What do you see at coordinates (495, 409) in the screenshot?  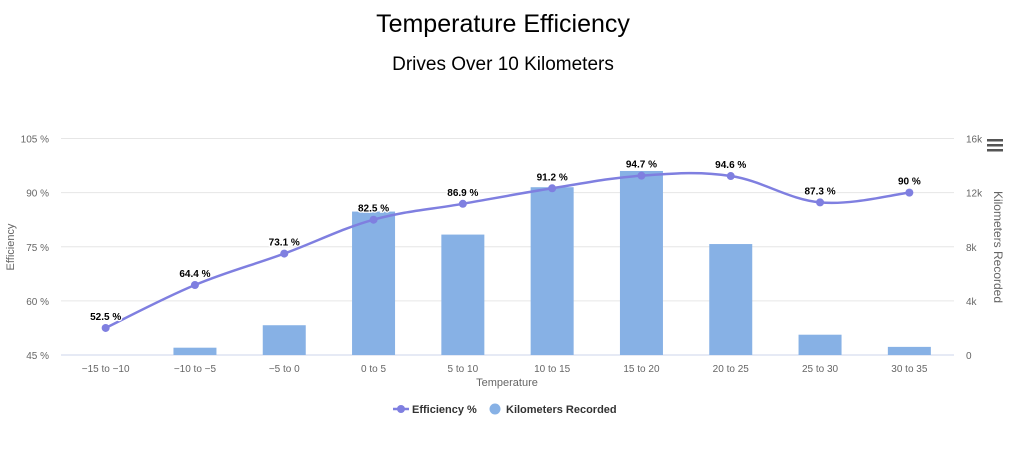 I see `legend-kilometers-marker-icon` at bounding box center [495, 409].